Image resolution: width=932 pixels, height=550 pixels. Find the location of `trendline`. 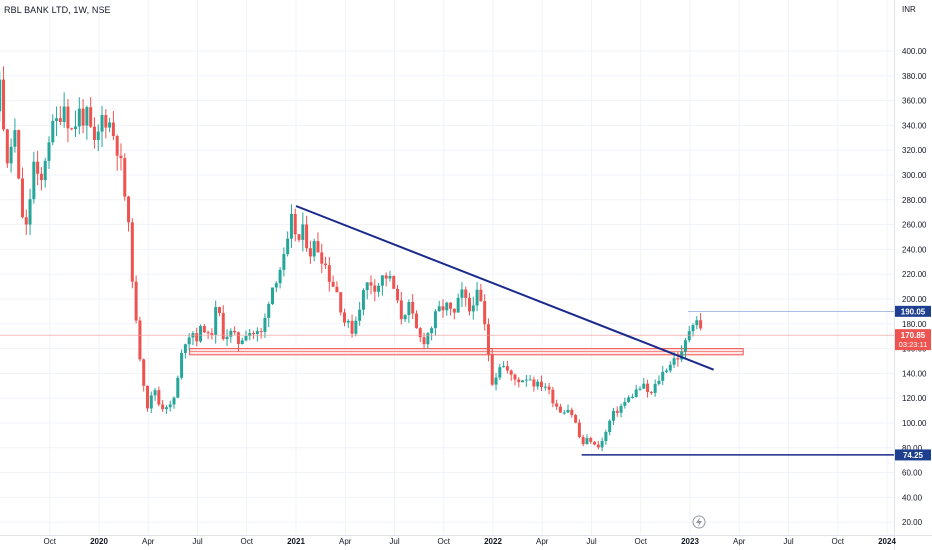

trendline is located at coordinates (505, 288).